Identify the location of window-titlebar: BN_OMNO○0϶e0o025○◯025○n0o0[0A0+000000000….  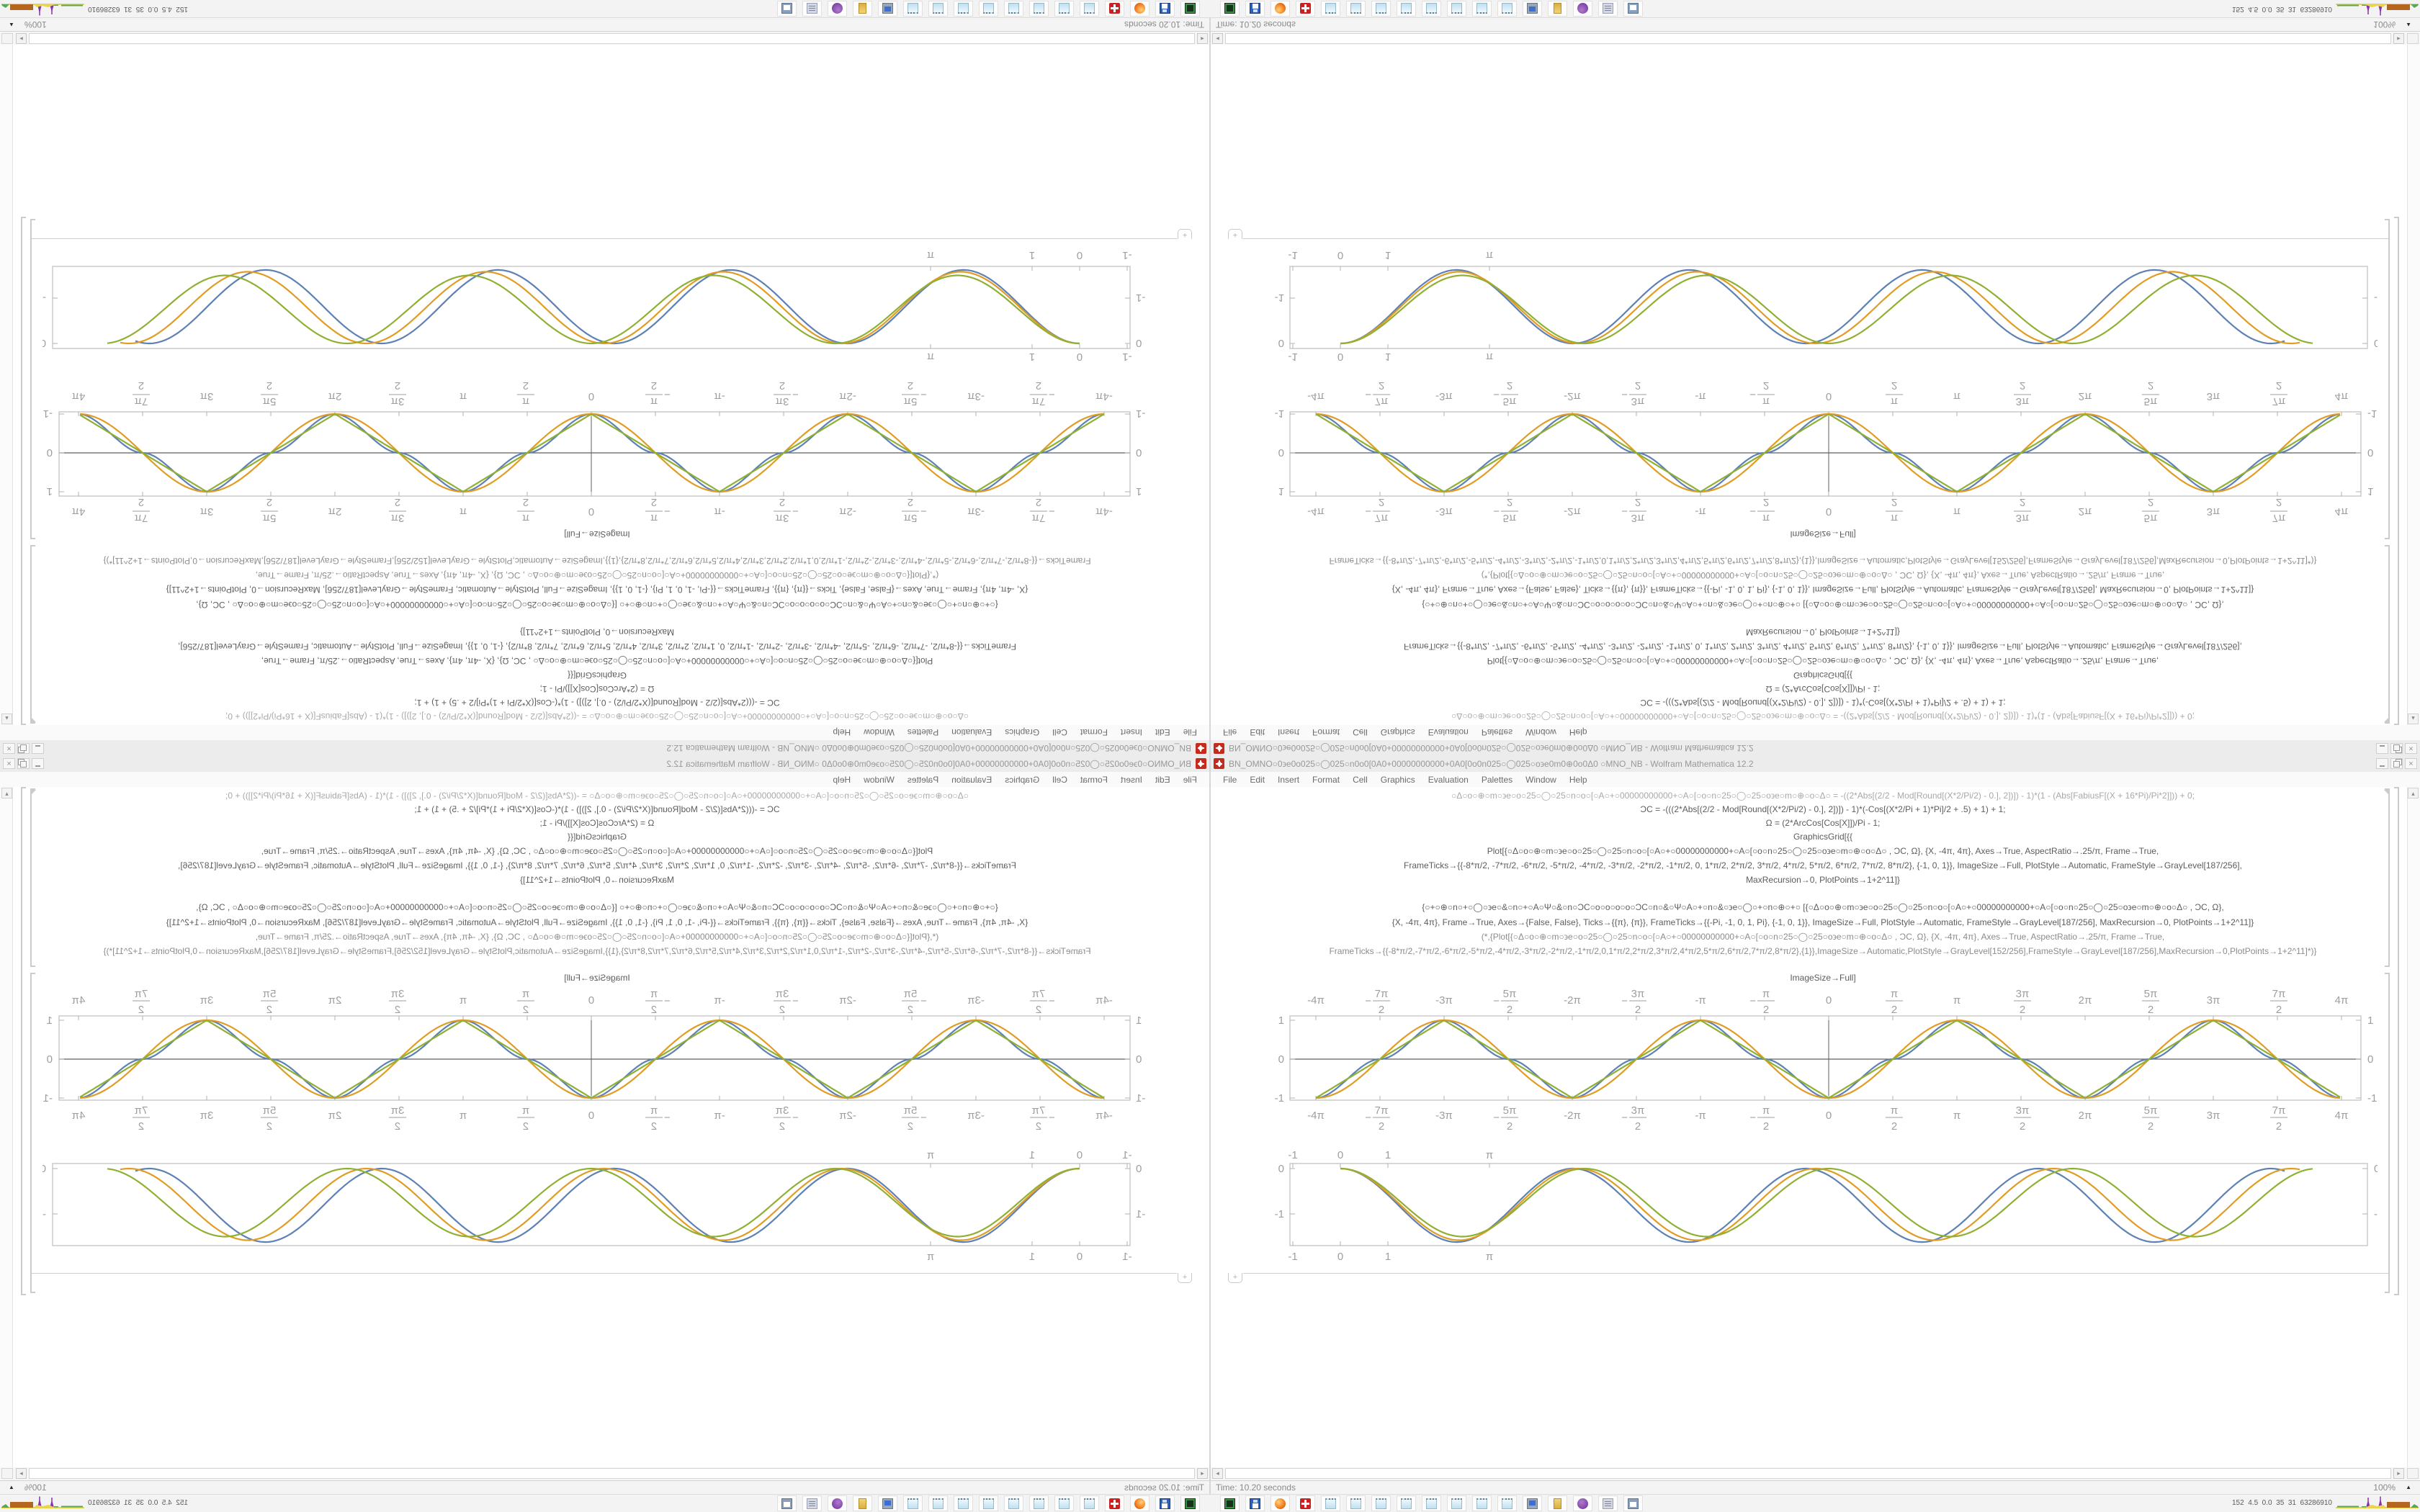
(604, 747).